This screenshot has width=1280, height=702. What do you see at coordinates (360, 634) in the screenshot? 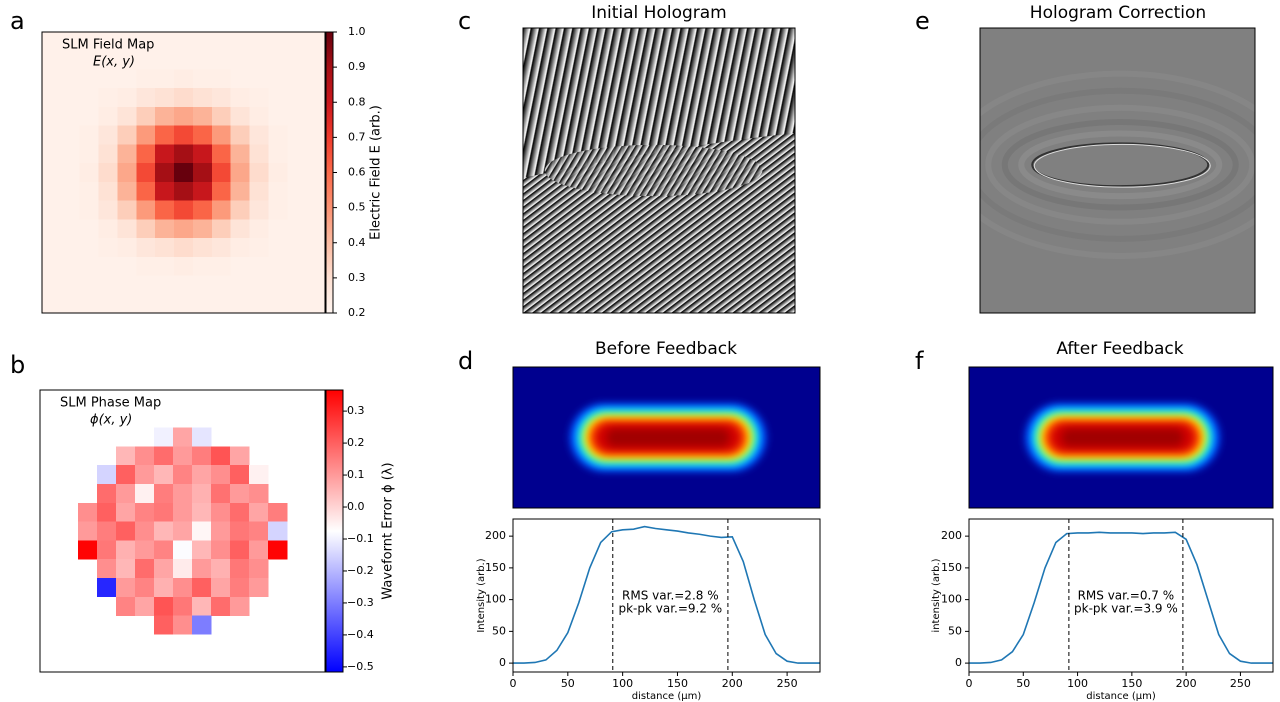
I see `colorbar-tick-label: −0.4` at bounding box center [360, 634].